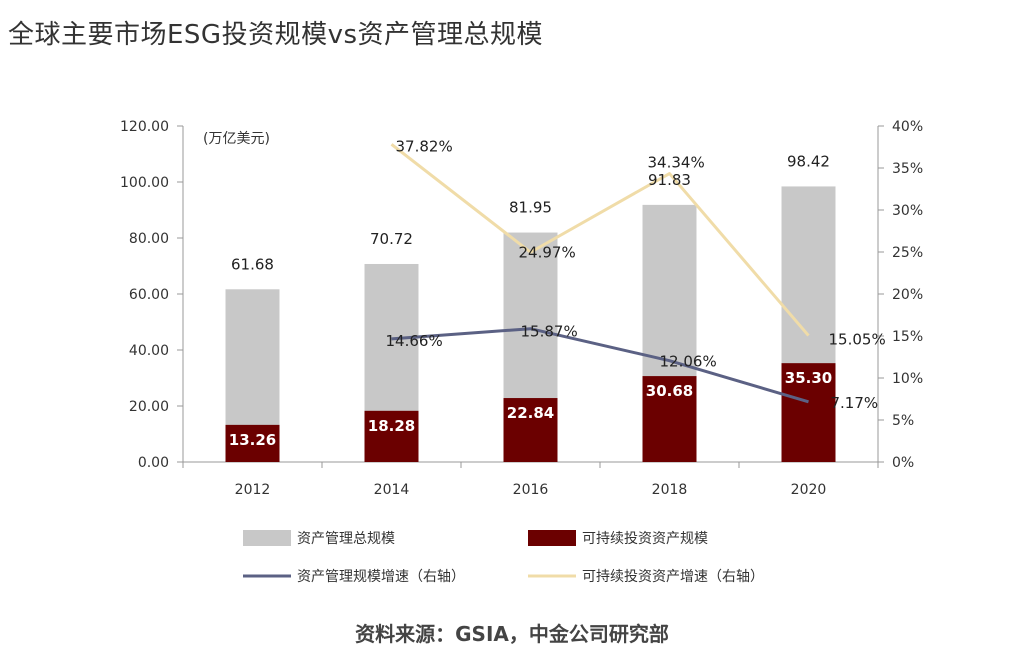 This screenshot has width=1024, height=666. I want to click on data-label-esg-aum: 18.28, so click(391, 426).